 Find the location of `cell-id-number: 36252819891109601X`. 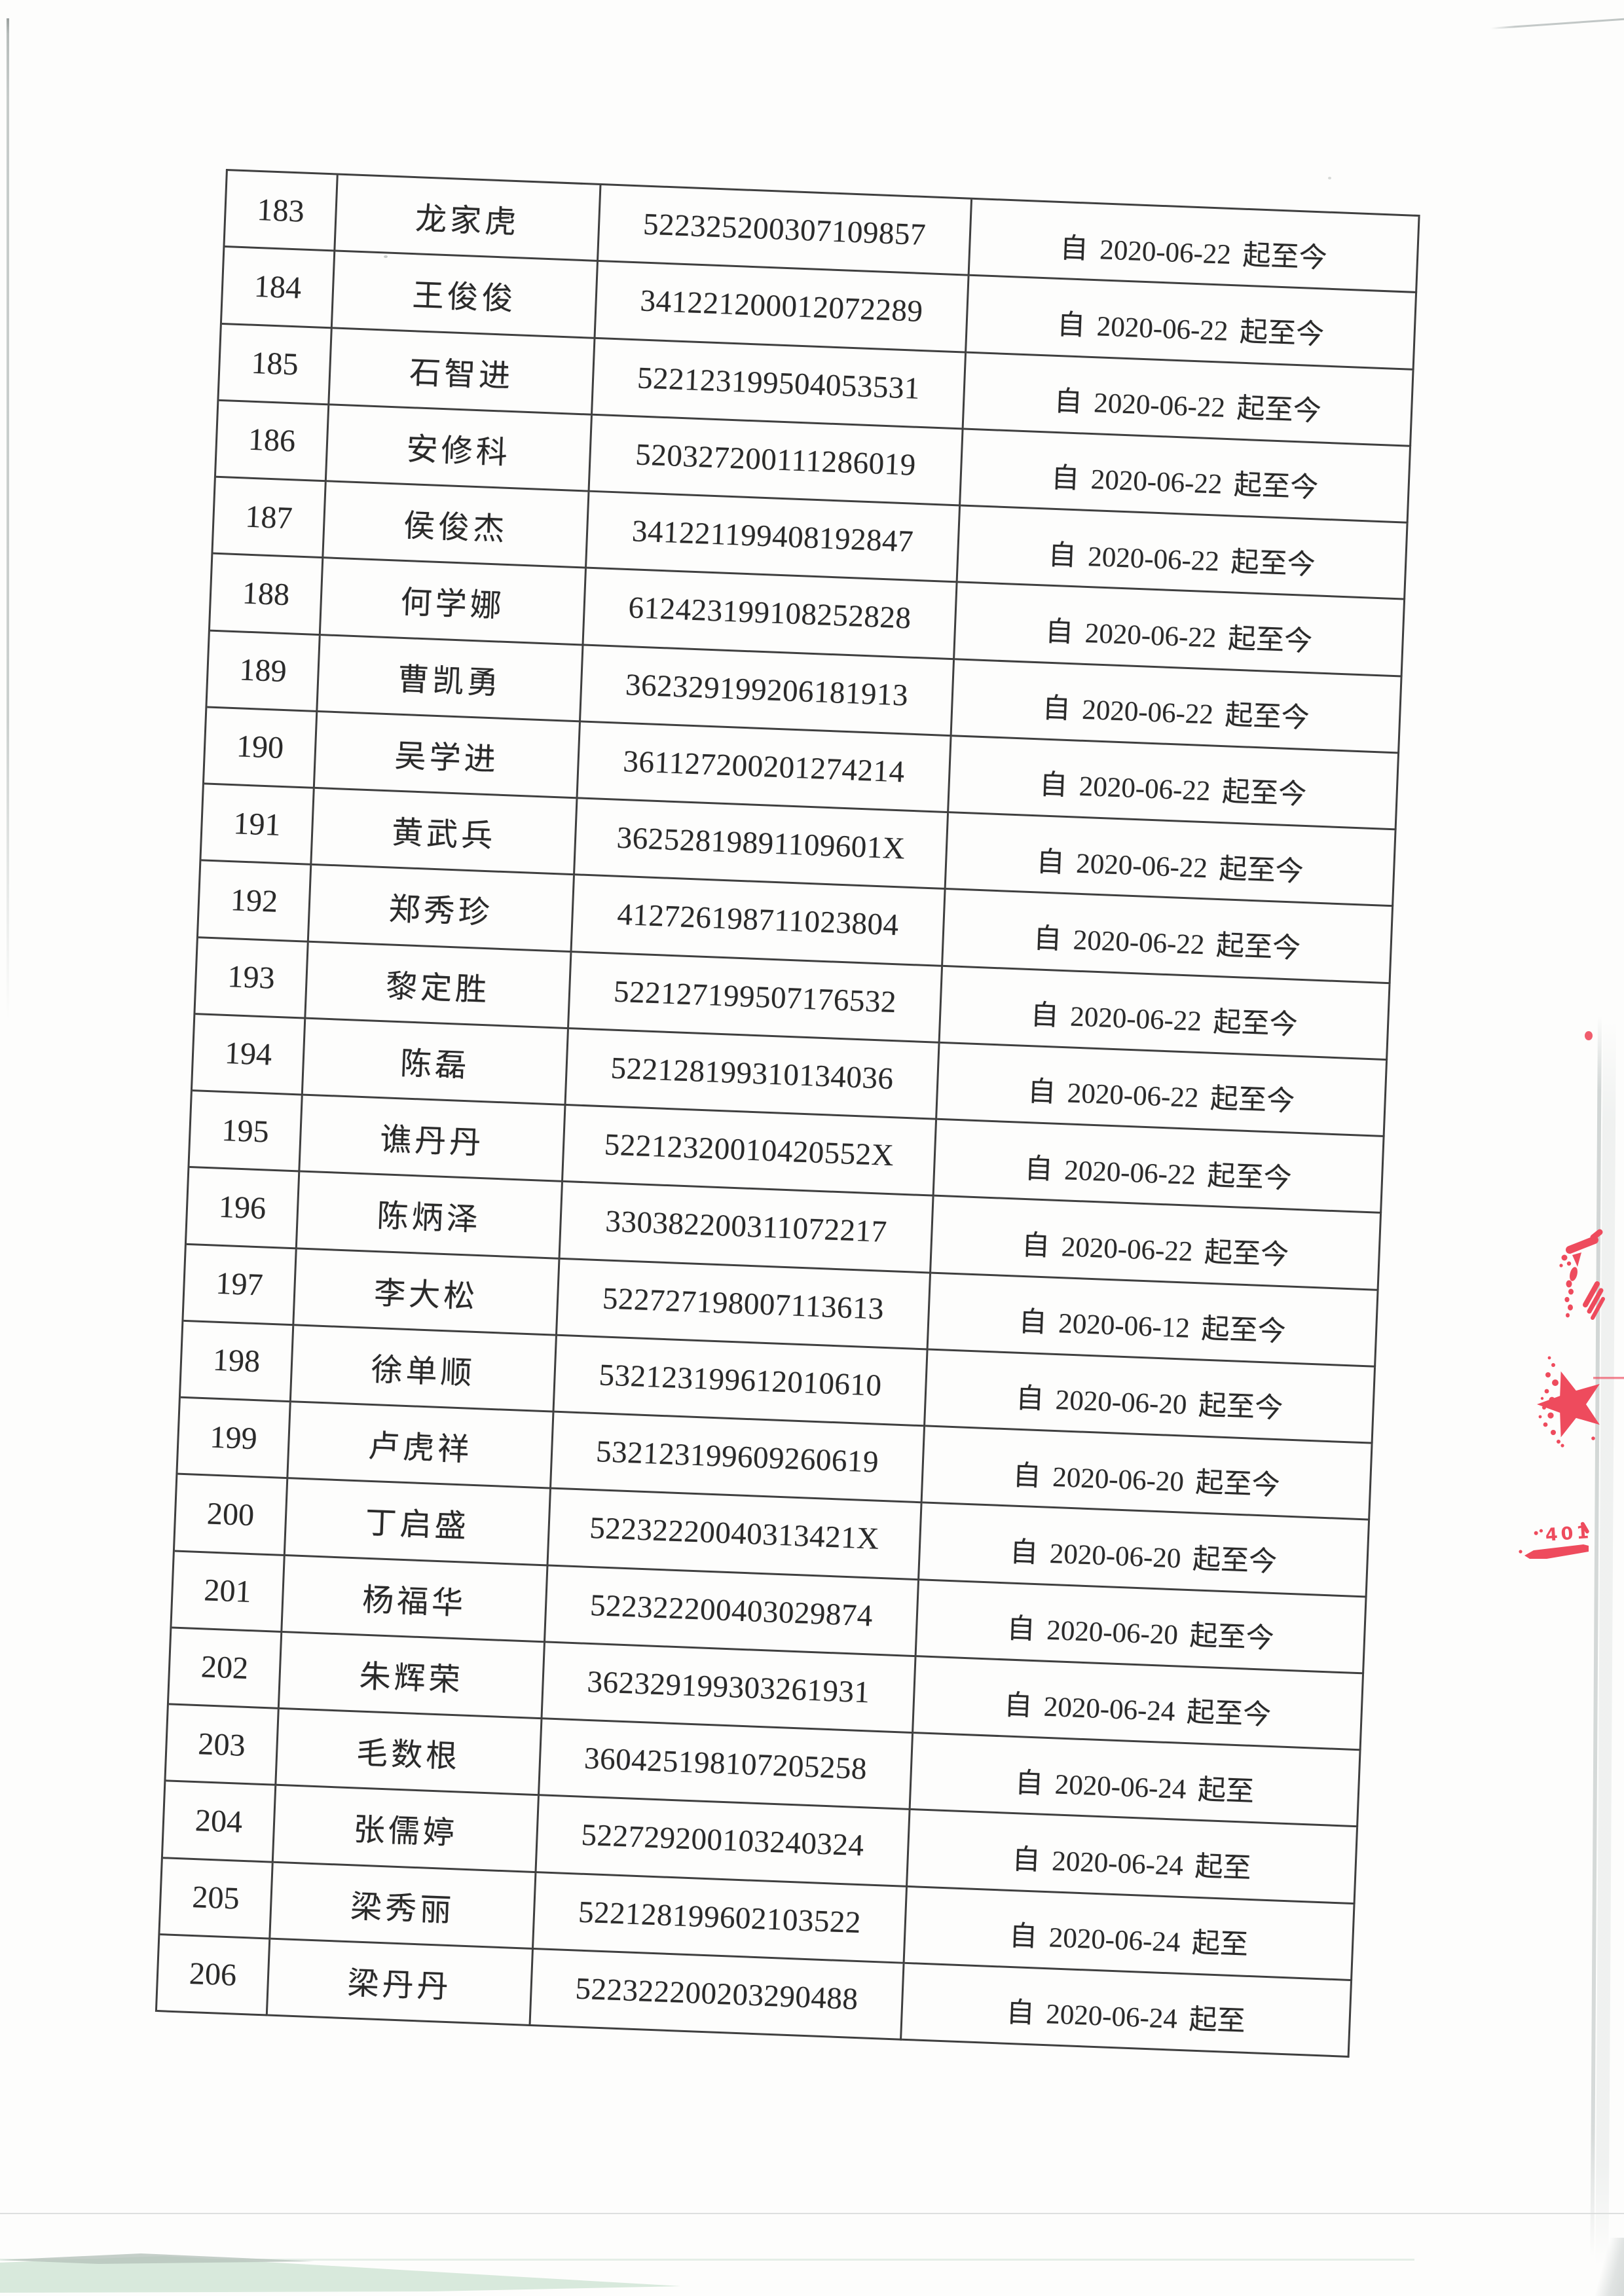

cell-id-number: 36252819891109601X is located at coordinates (762, 844).